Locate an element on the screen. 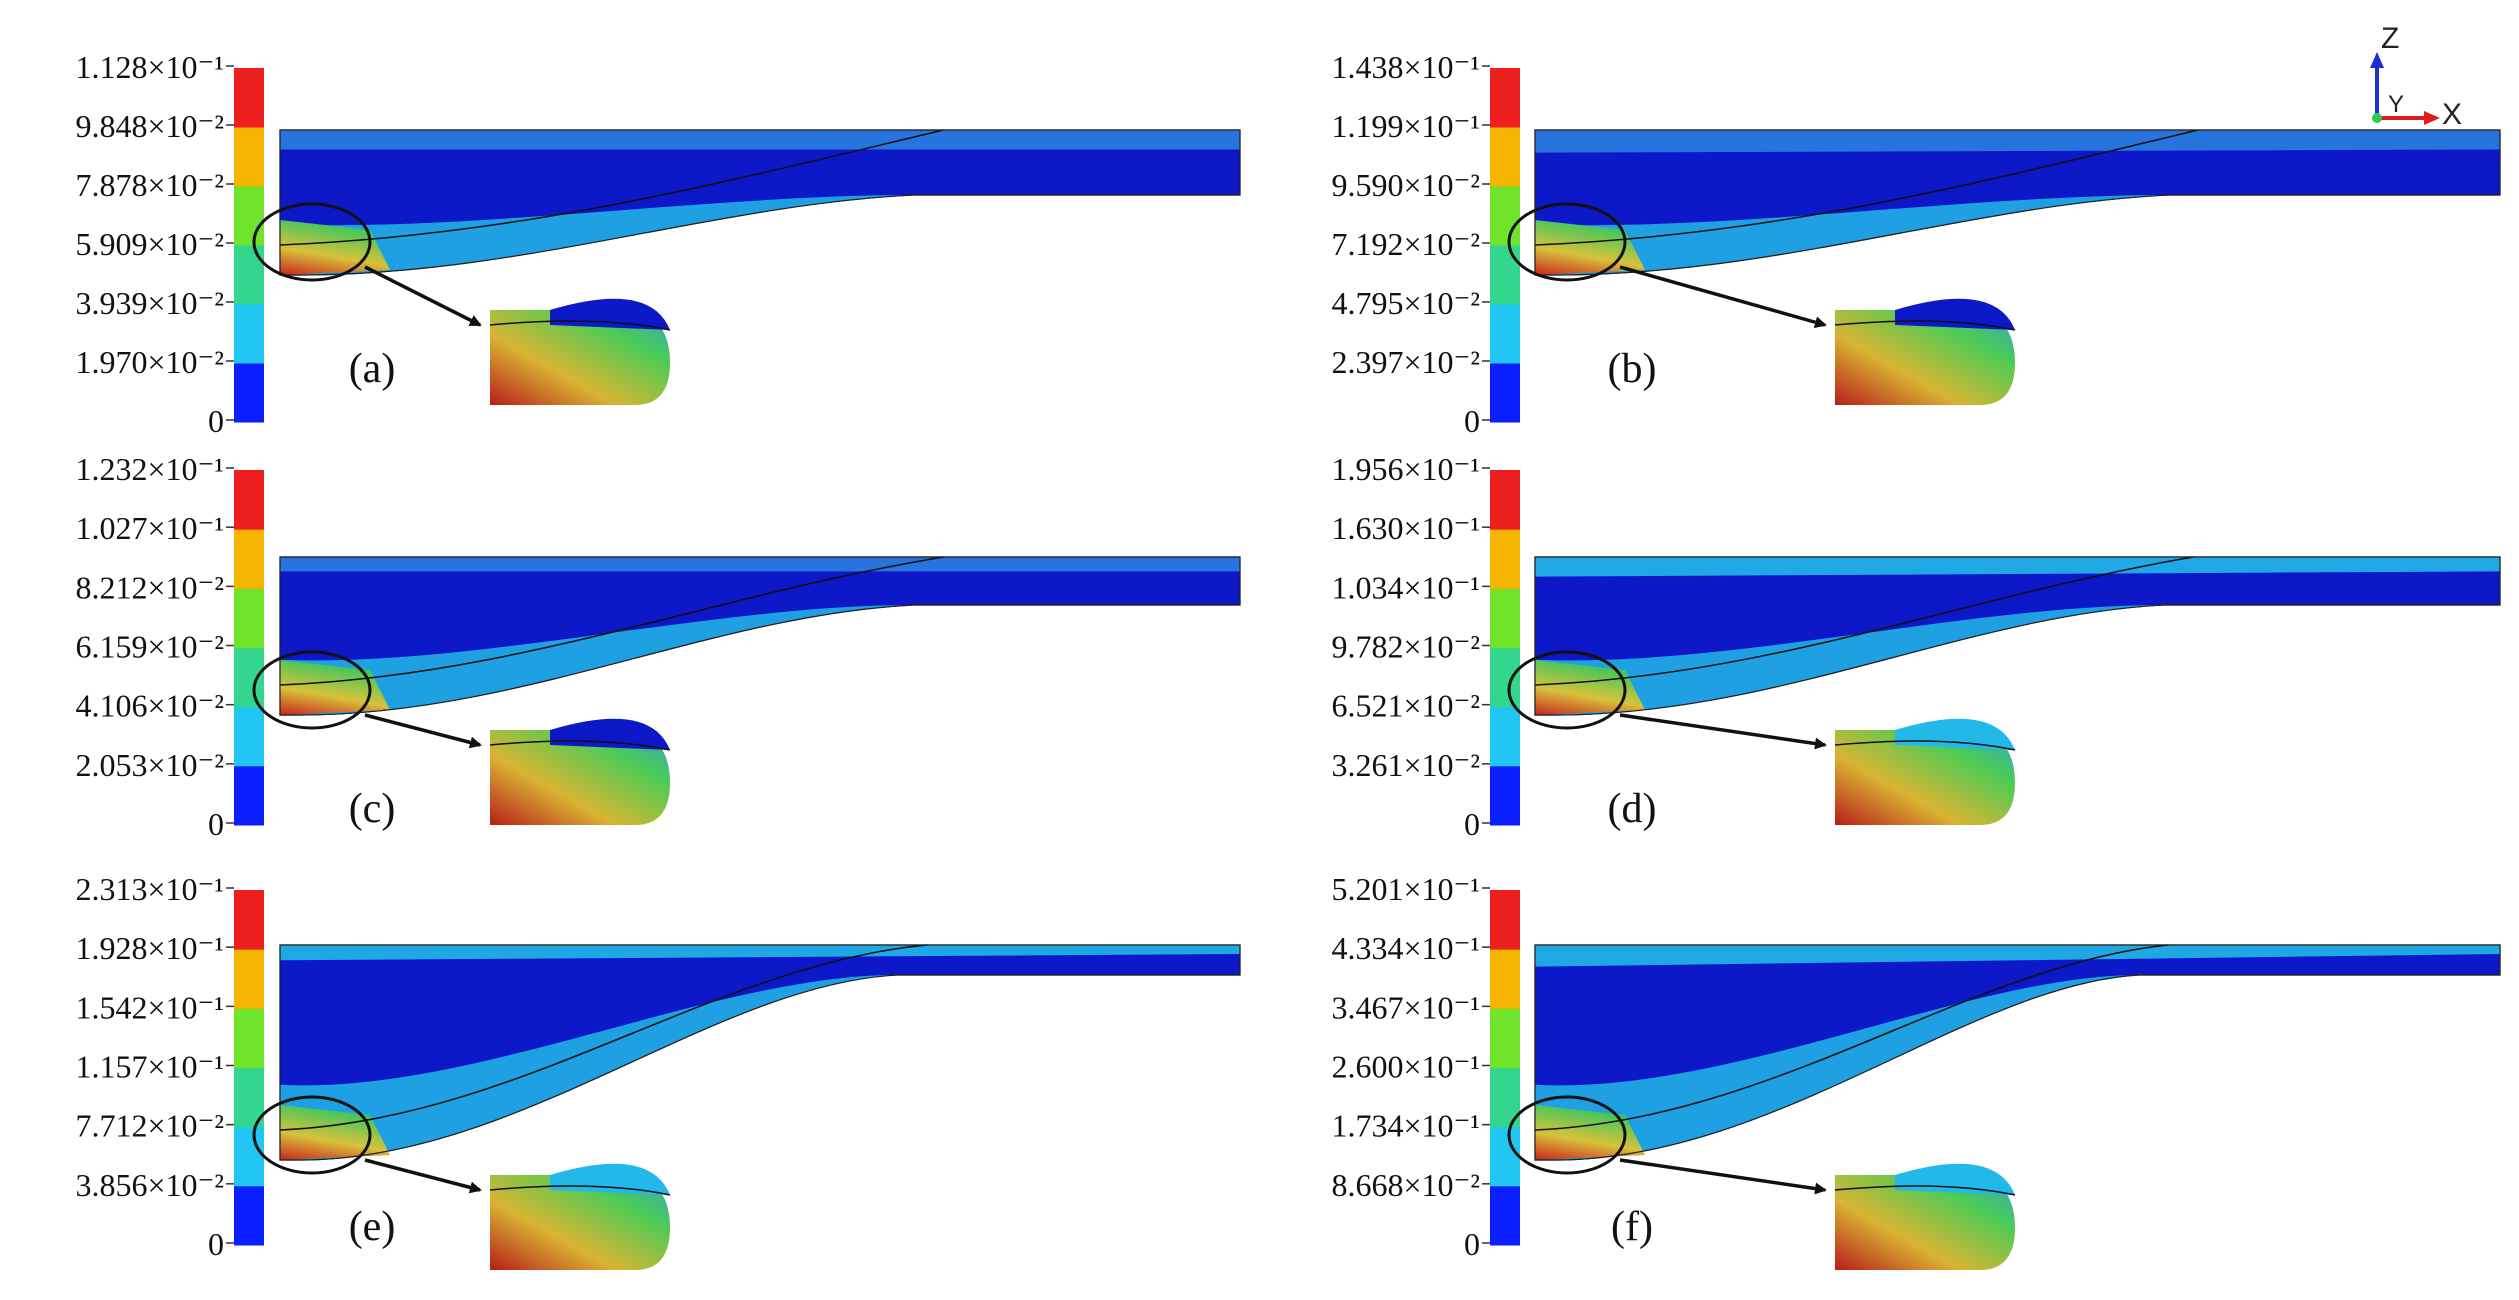  legend-tick-label: 9.848×10⁻² is located at coordinates (149, 126).